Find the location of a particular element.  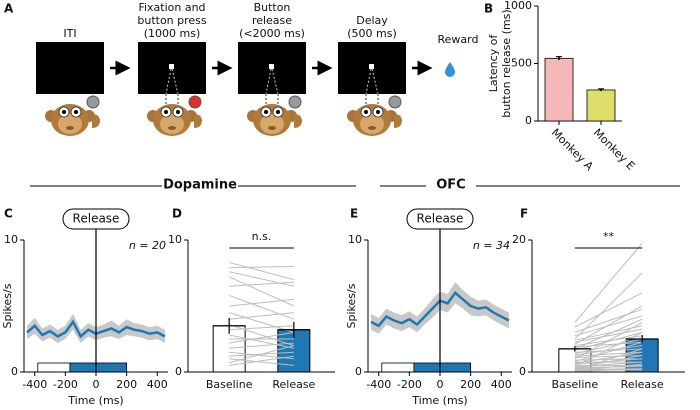

stage-label: release is located at coordinates (272, 20).